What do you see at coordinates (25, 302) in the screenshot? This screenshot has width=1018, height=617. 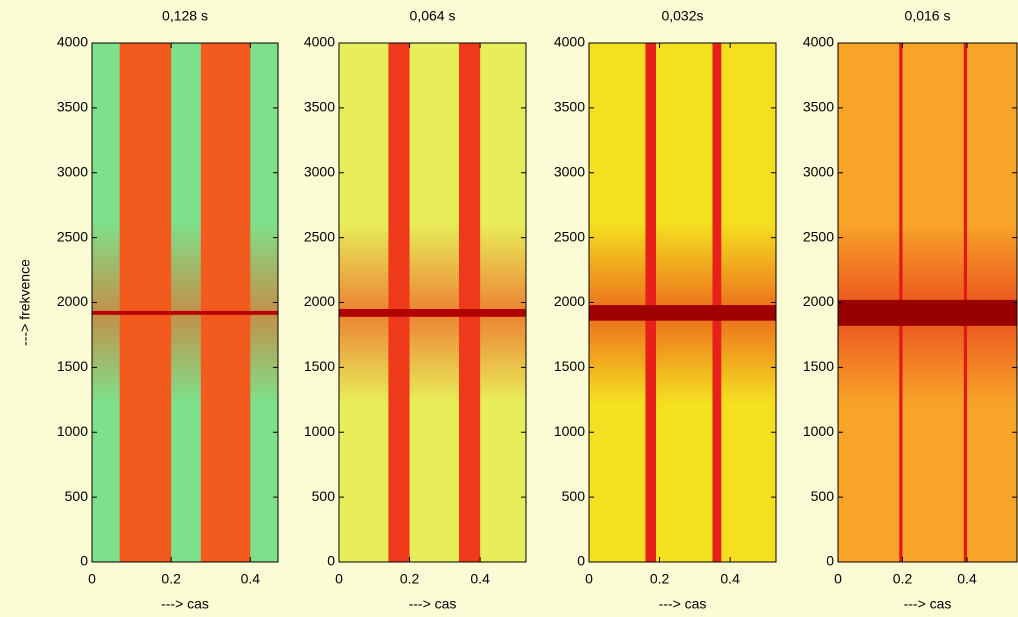 I see `y-axis-label: ---> frekvence` at bounding box center [25, 302].